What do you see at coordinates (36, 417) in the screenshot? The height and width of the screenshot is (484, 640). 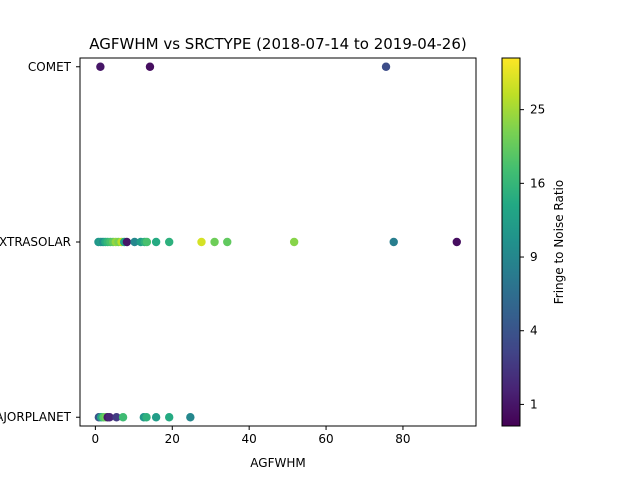 I see `y-tick-label: MAJORPLANET` at bounding box center [36, 417].